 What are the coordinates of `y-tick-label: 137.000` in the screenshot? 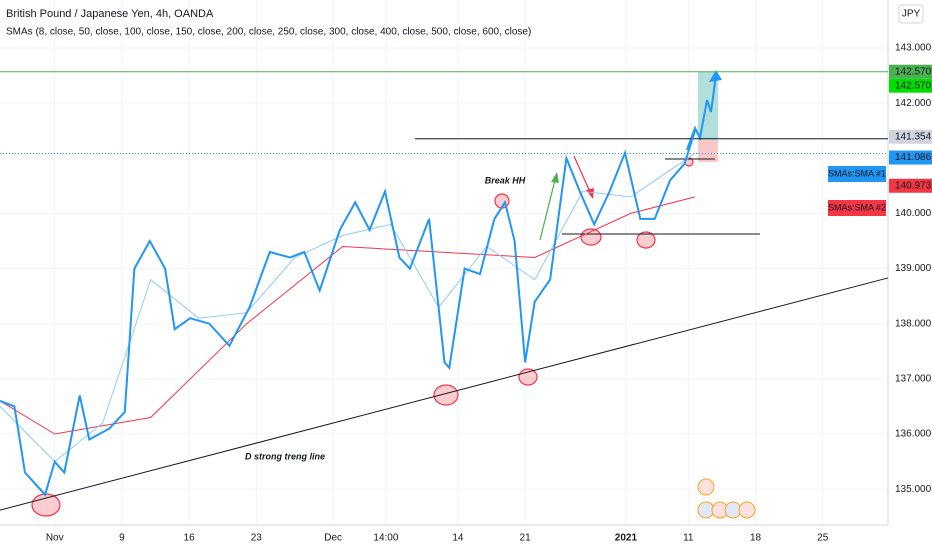 It's located at (913, 379).